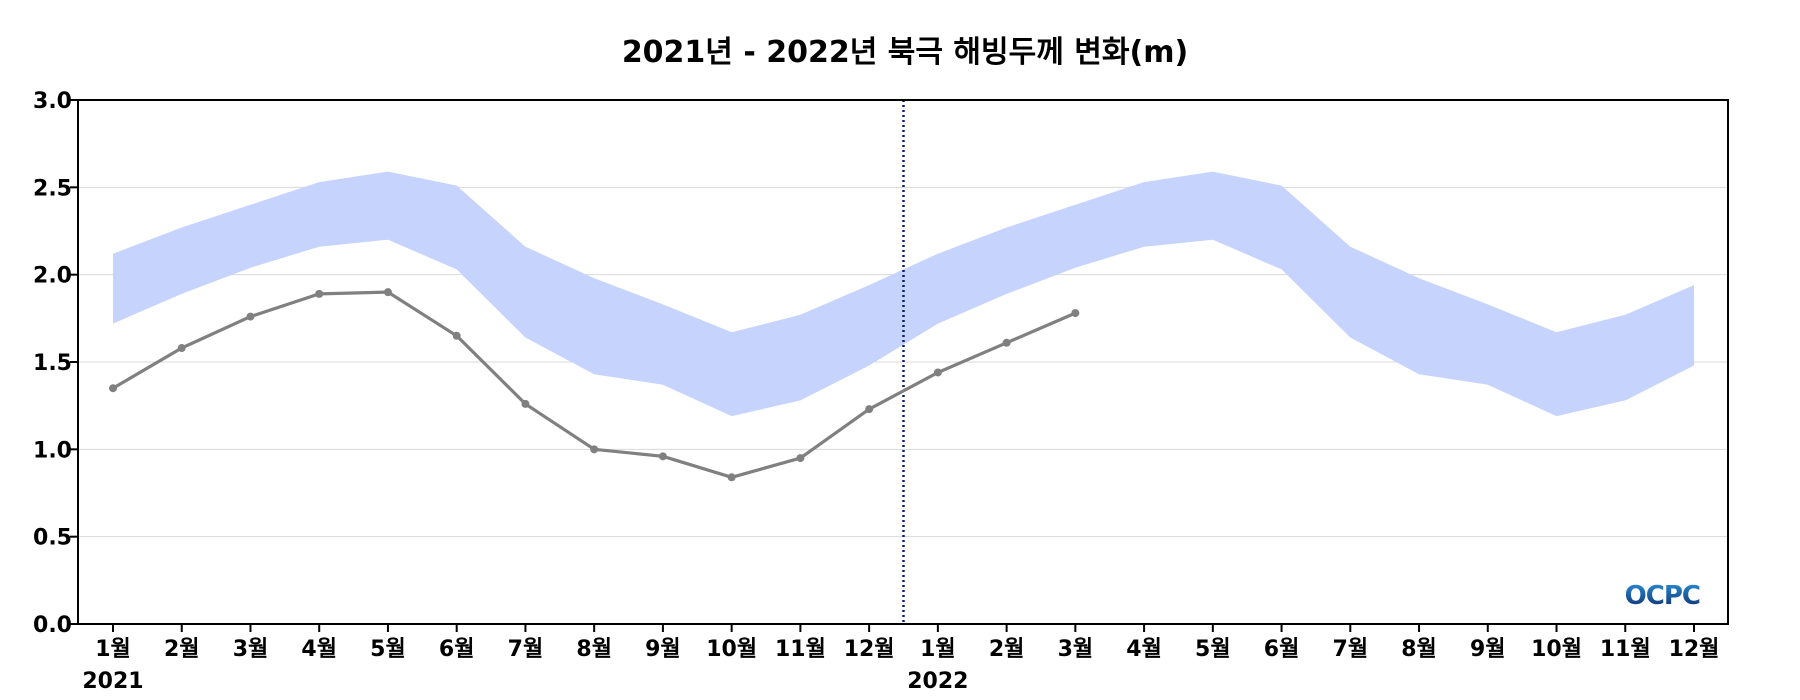 This screenshot has height=700, width=1800. Describe the element at coordinates (52, 538) in the screenshot. I see `y-tick-label: 0.5` at that location.